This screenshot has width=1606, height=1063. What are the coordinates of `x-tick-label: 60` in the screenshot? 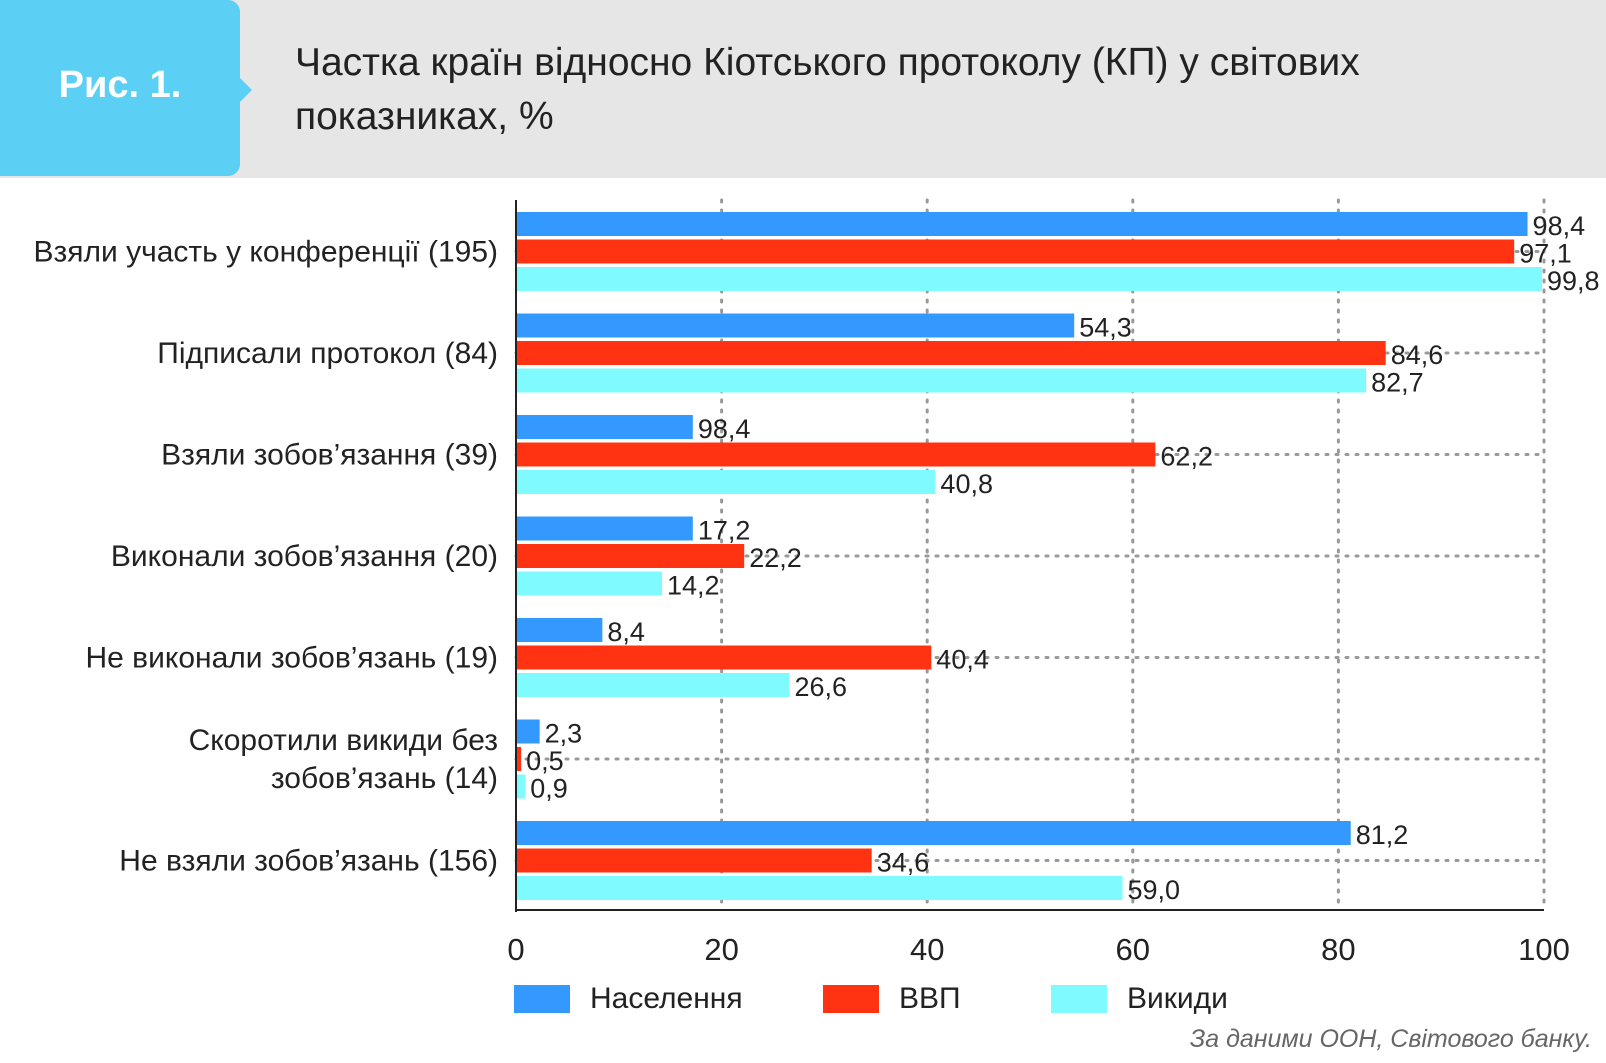 It's located at (1133, 949).